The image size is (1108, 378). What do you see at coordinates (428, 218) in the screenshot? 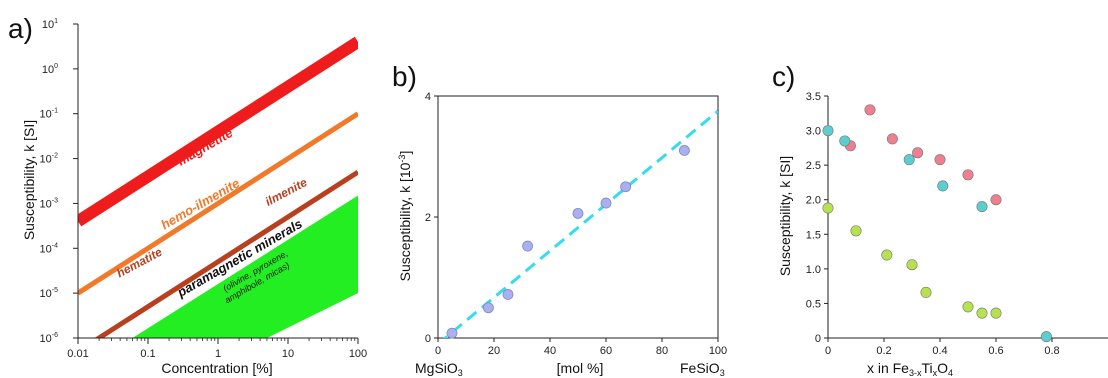
I see `panel-b-y-tick-label: 2` at bounding box center [428, 218].